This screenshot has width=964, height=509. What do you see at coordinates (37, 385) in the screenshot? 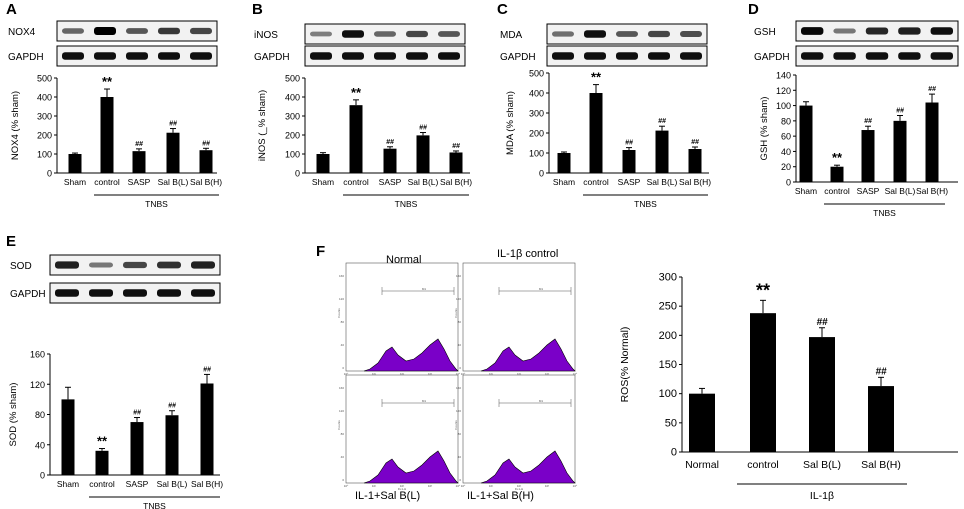
I see `y-tick-label: 120` at bounding box center [37, 385].